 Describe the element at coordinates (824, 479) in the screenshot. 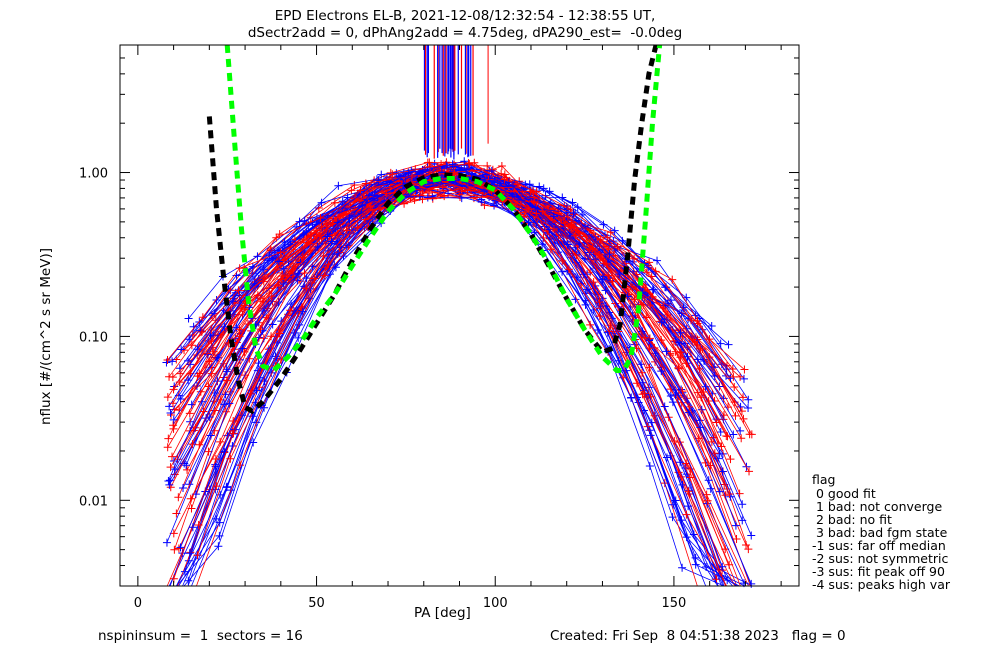

I see `flag-legend-title: flag` at that location.